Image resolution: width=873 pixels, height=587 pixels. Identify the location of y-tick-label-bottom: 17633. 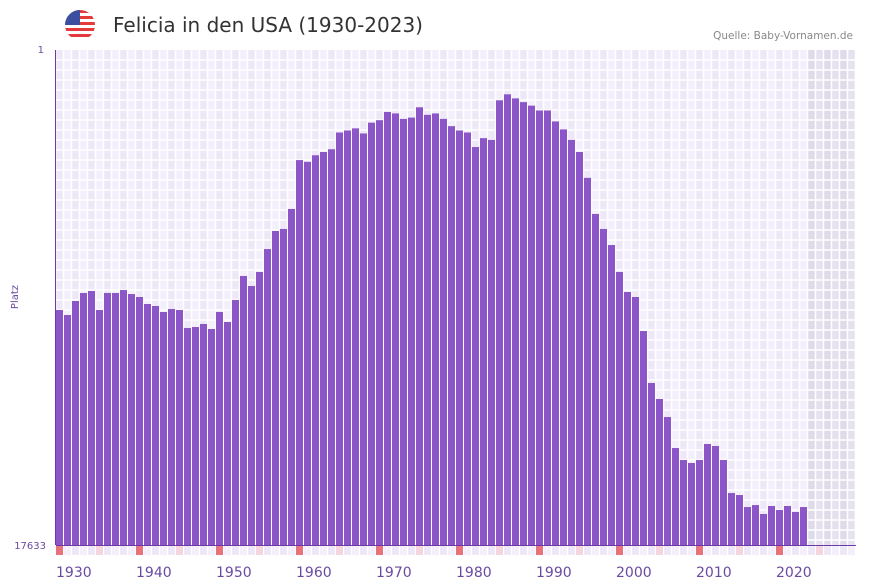
(30, 546).